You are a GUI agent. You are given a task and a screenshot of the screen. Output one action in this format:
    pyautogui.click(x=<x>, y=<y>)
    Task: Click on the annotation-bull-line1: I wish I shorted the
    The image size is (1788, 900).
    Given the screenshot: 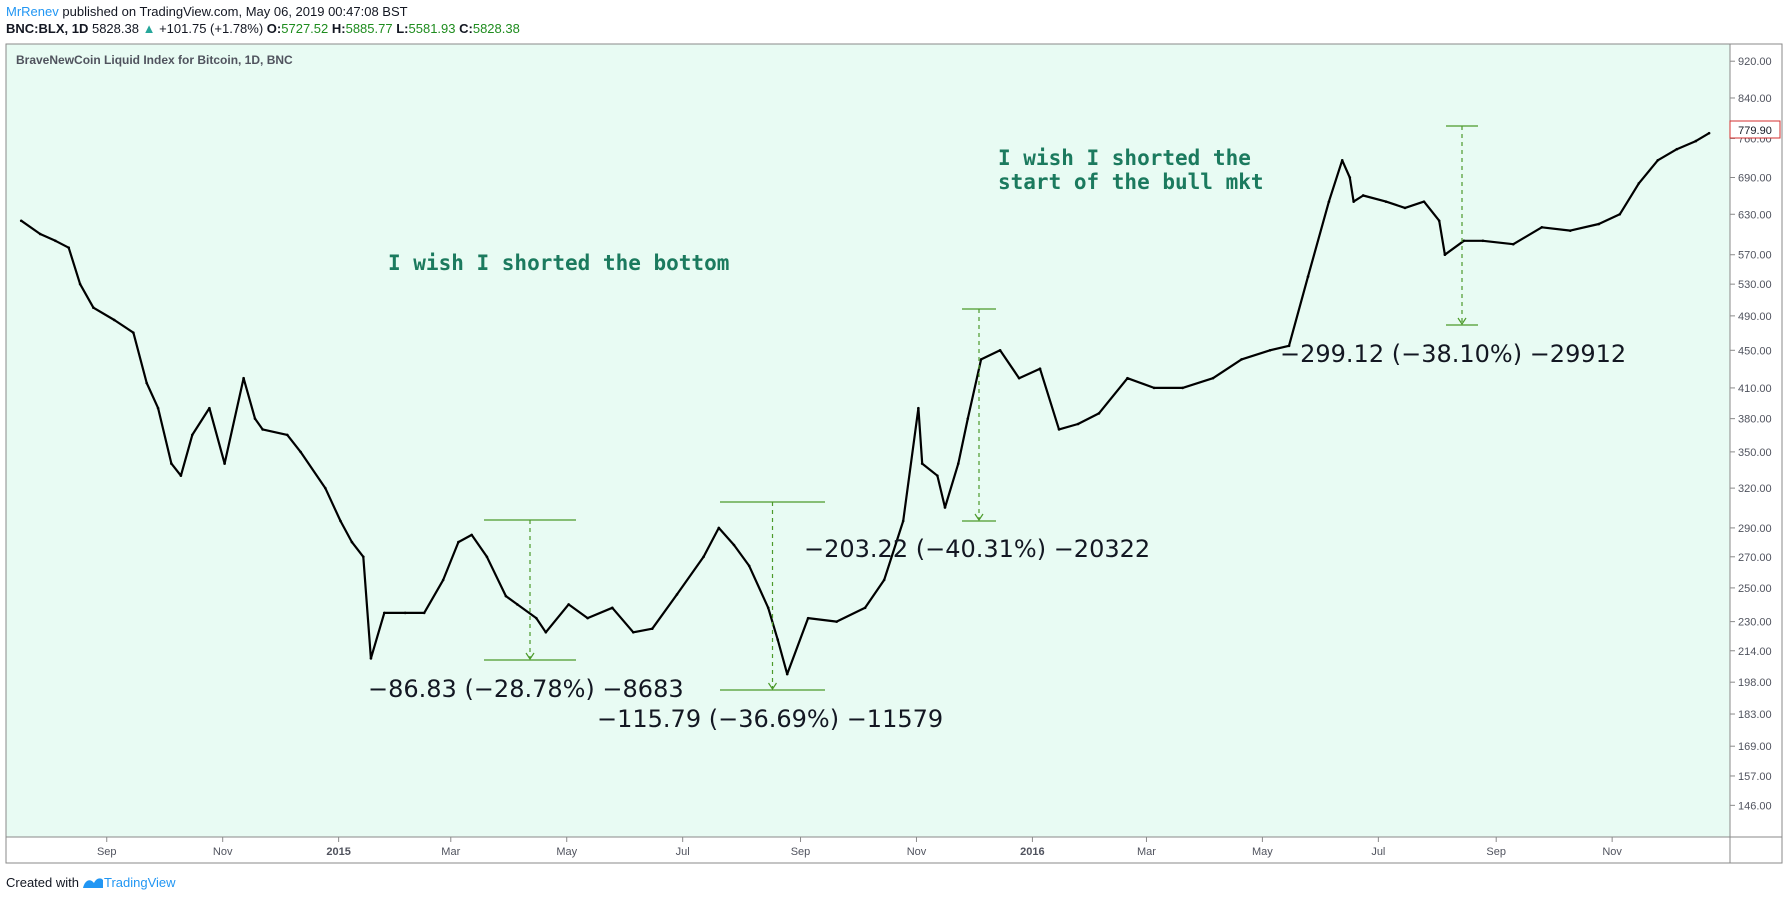 What is the action you would take?
    pyautogui.click(x=1124, y=158)
    